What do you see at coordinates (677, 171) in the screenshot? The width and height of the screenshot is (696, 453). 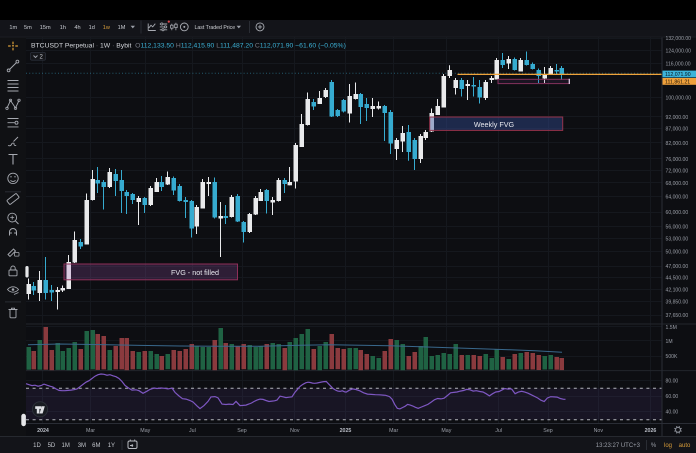 I see `svg-text: 72,000.00` at bounding box center [677, 171].